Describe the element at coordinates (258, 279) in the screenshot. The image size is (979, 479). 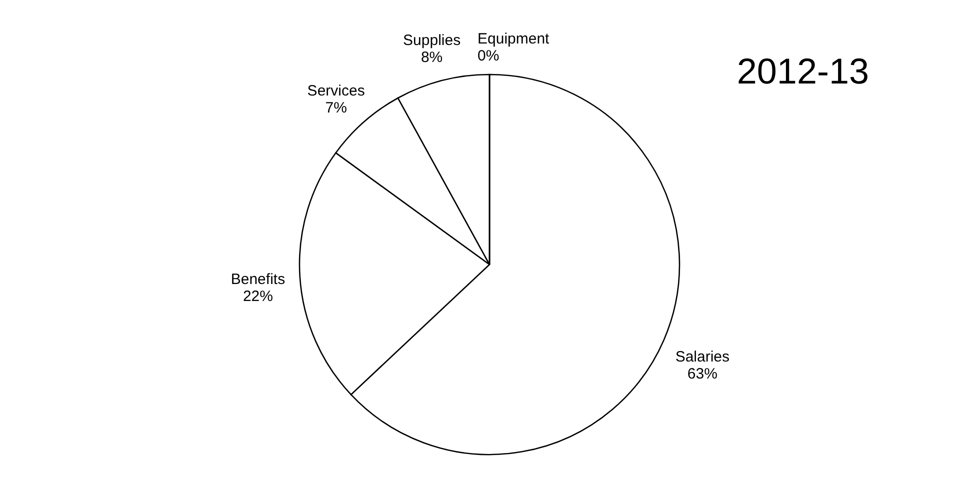
I see `slice-label: Benefits` at that location.